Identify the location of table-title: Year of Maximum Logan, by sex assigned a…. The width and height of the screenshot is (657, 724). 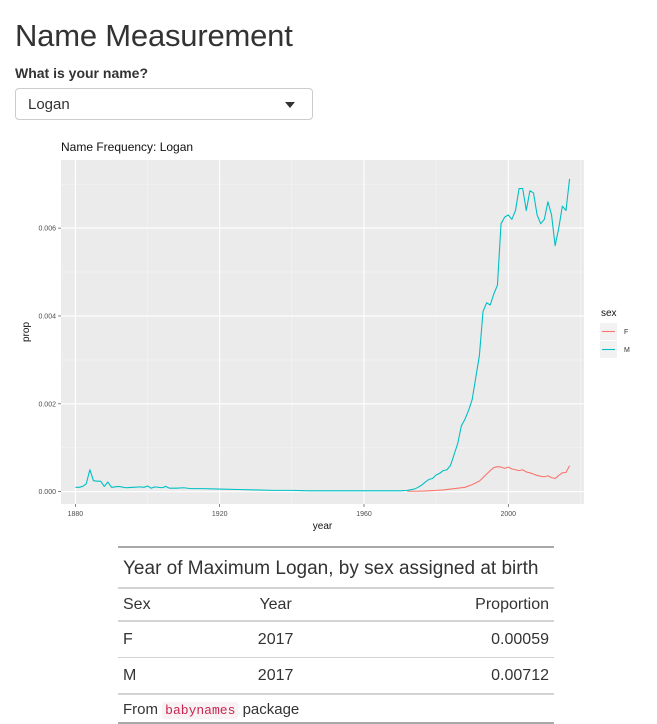
(336, 568).